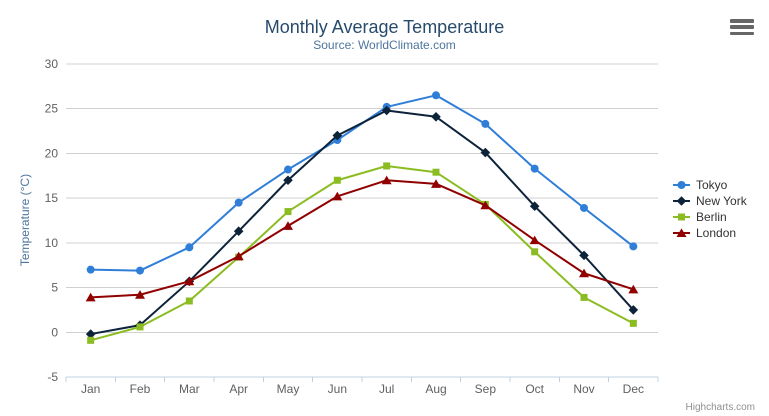 The width and height of the screenshot is (769, 416). What do you see at coordinates (54, 332) in the screenshot?
I see `y-axis-label: 0` at bounding box center [54, 332].